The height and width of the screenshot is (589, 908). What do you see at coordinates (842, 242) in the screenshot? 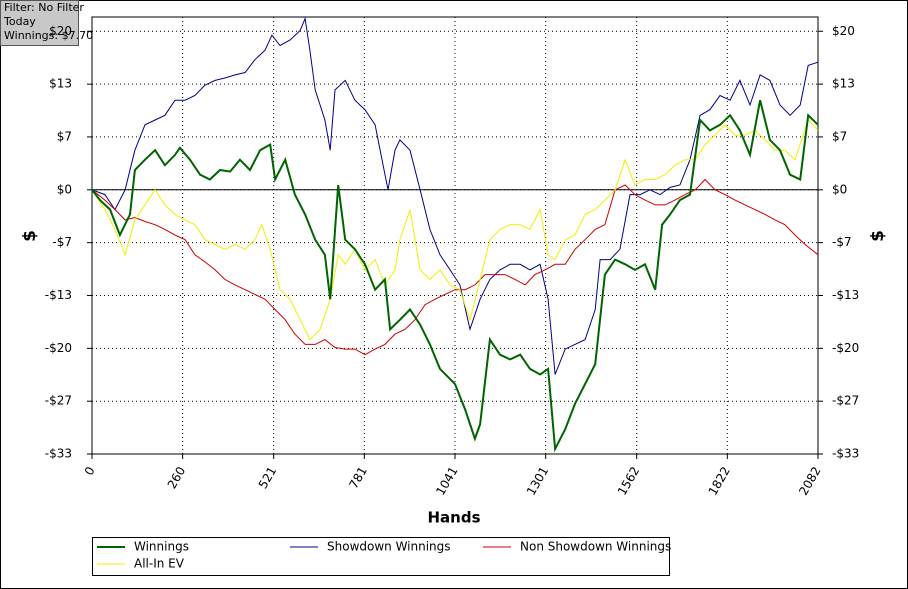
I see `y2-tick-label: -$7` at bounding box center [842, 242].